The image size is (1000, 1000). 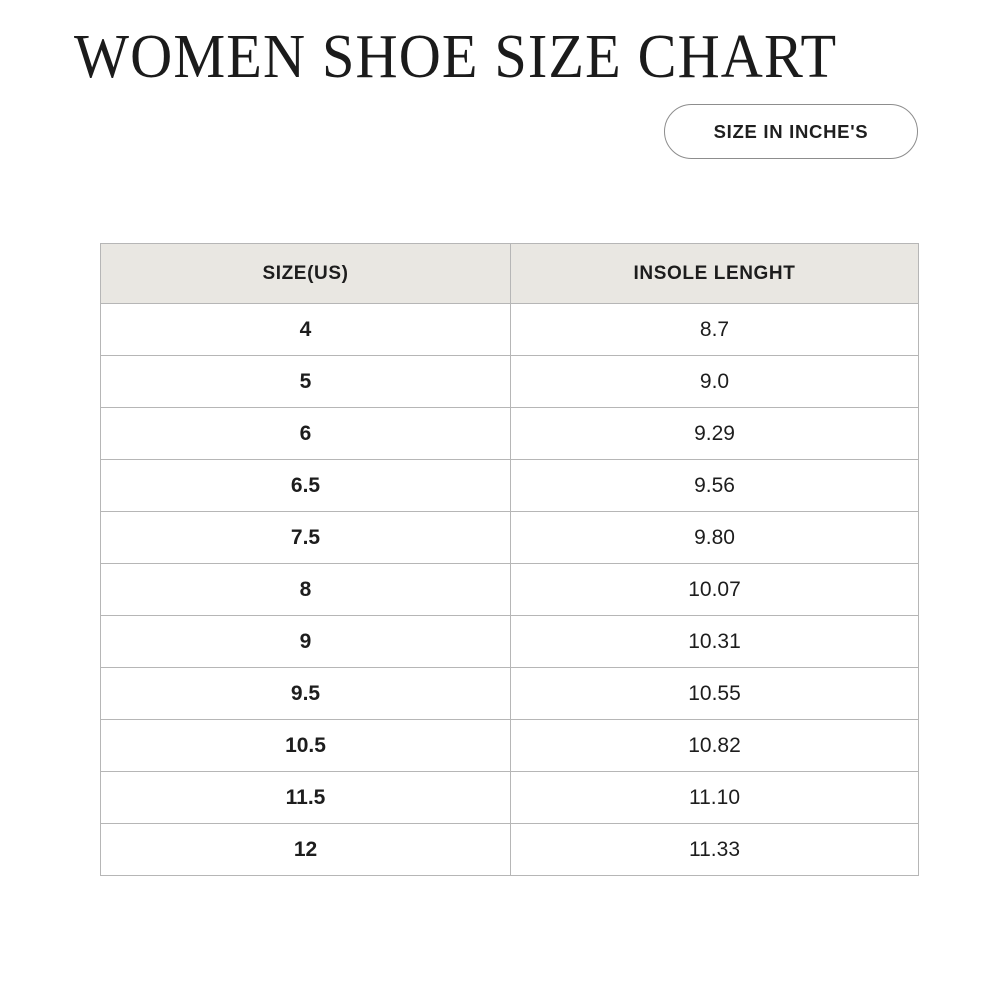 I want to click on table-row: 4 8.7, so click(x=509, y=329).